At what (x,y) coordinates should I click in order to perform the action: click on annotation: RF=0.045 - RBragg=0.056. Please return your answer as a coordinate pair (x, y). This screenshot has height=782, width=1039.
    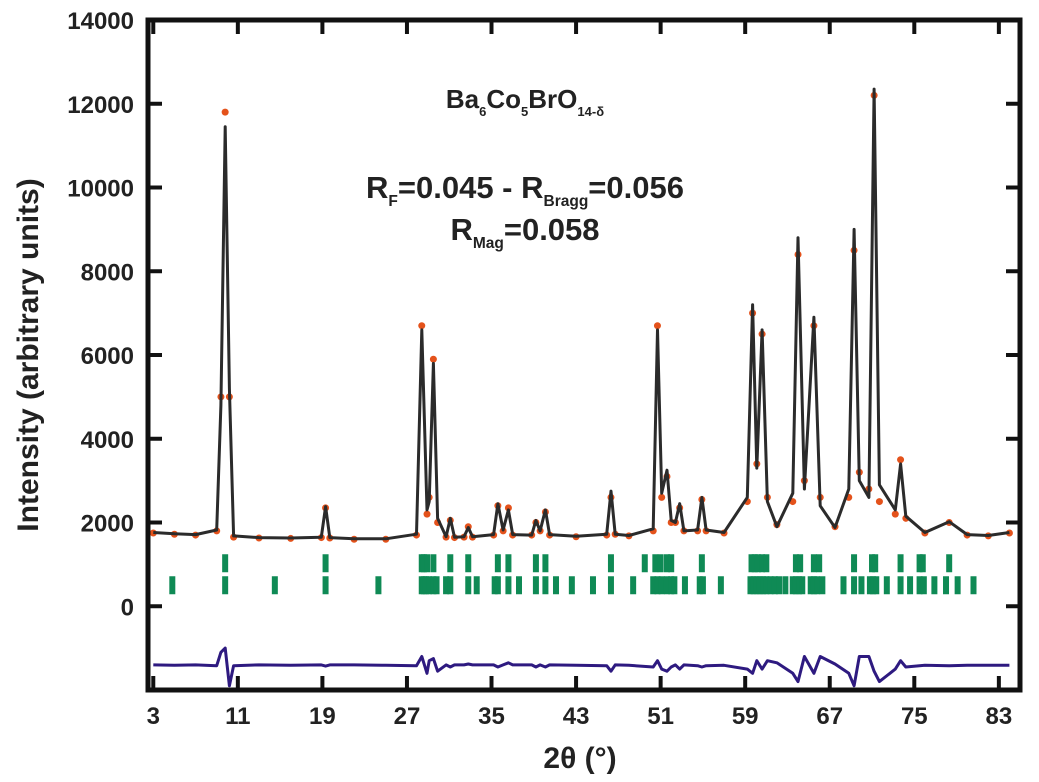
    Looking at the image, I should click on (525, 190).